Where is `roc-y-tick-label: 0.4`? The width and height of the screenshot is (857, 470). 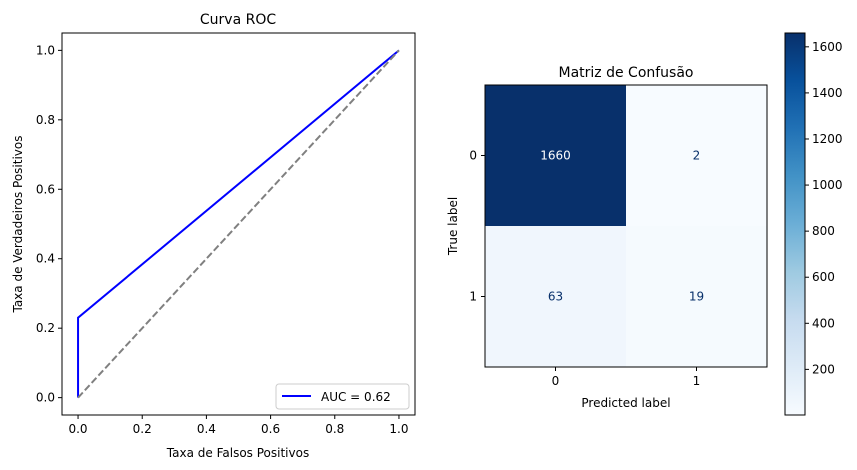 roc-y-tick-label: 0.4 is located at coordinates (45, 259).